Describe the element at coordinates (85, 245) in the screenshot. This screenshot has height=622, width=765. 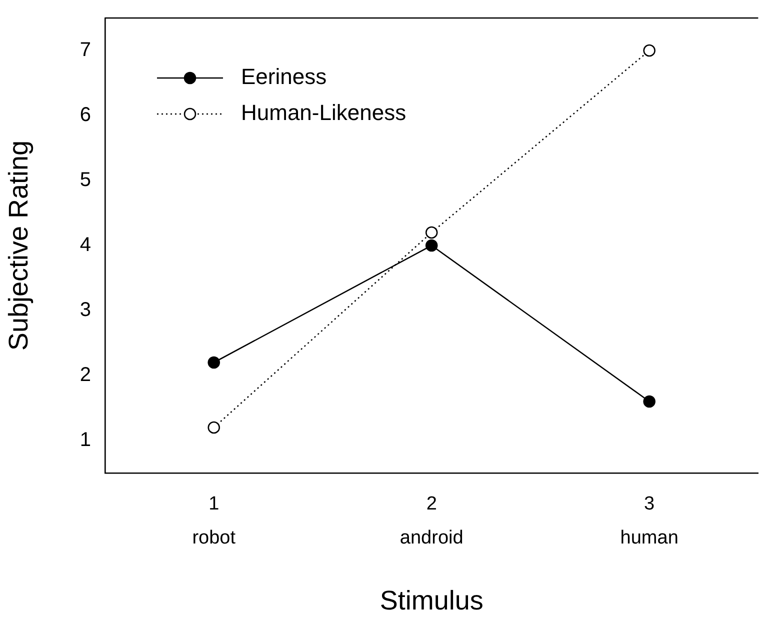
I see `y-tick-label: 4` at that location.